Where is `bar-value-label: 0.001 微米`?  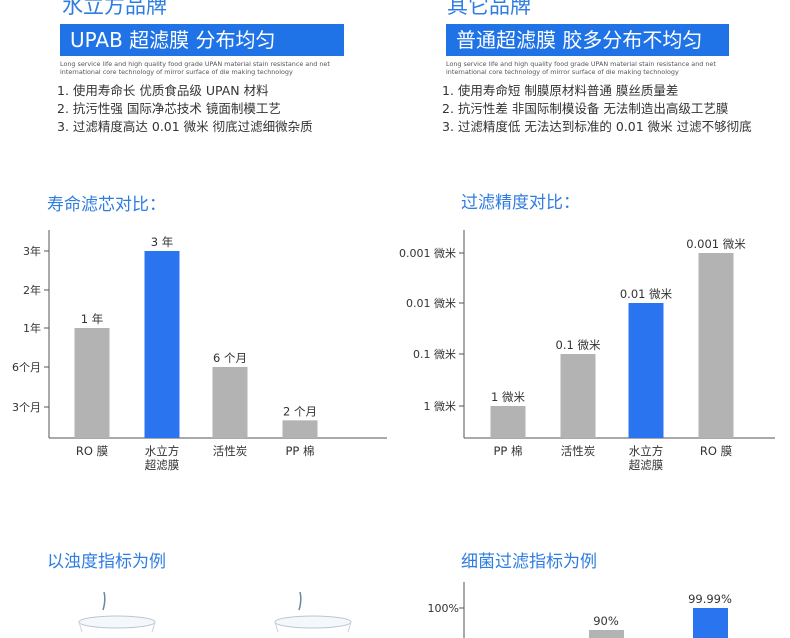 bar-value-label: 0.001 微米 is located at coordinates (716, 244).